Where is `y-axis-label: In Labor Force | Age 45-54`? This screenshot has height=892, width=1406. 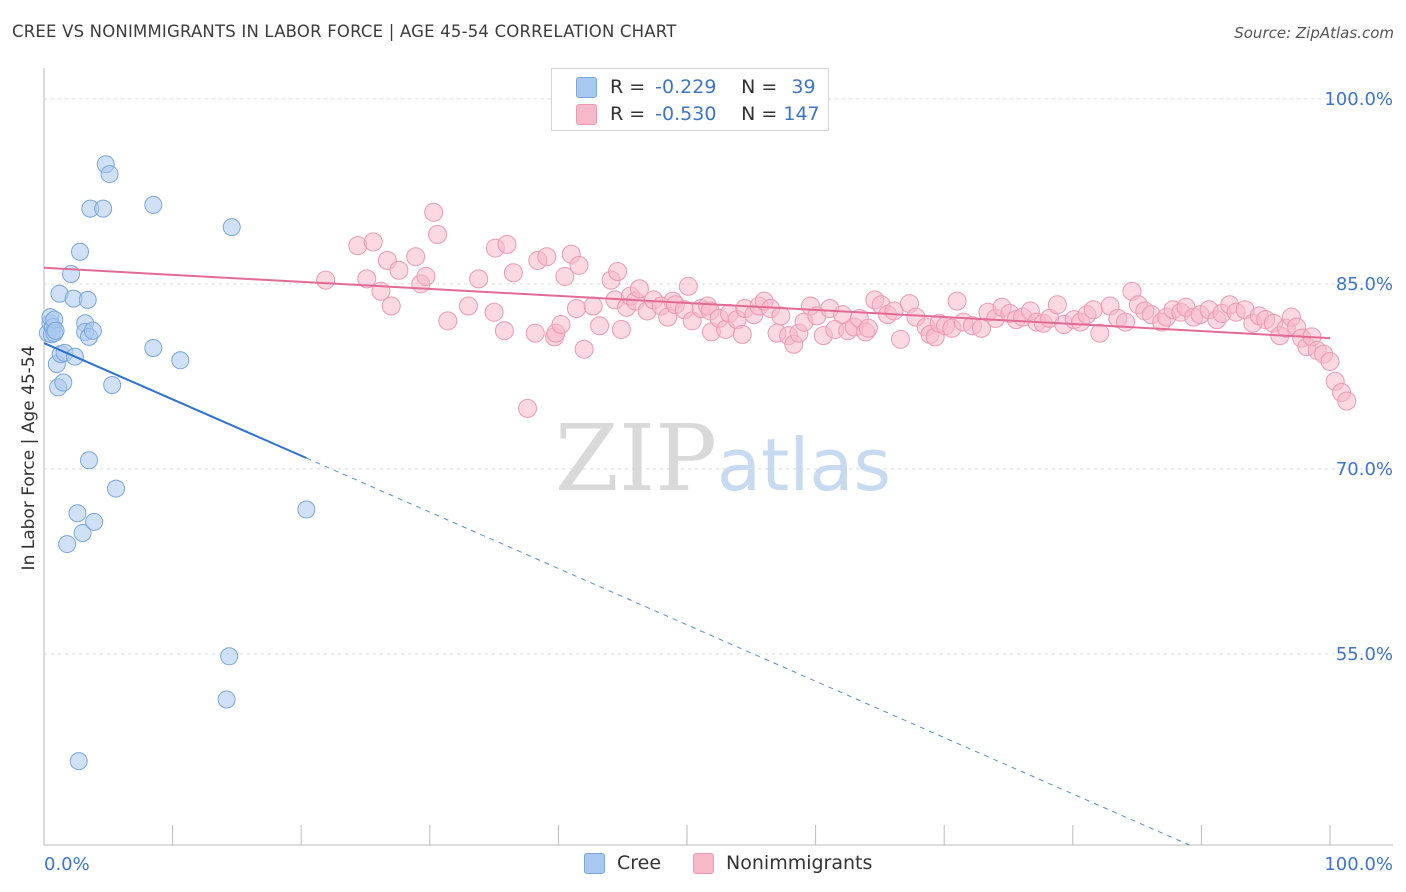
y-axis-label: In Labor Force | Age 45-54 is located at coordinates (29, 458).